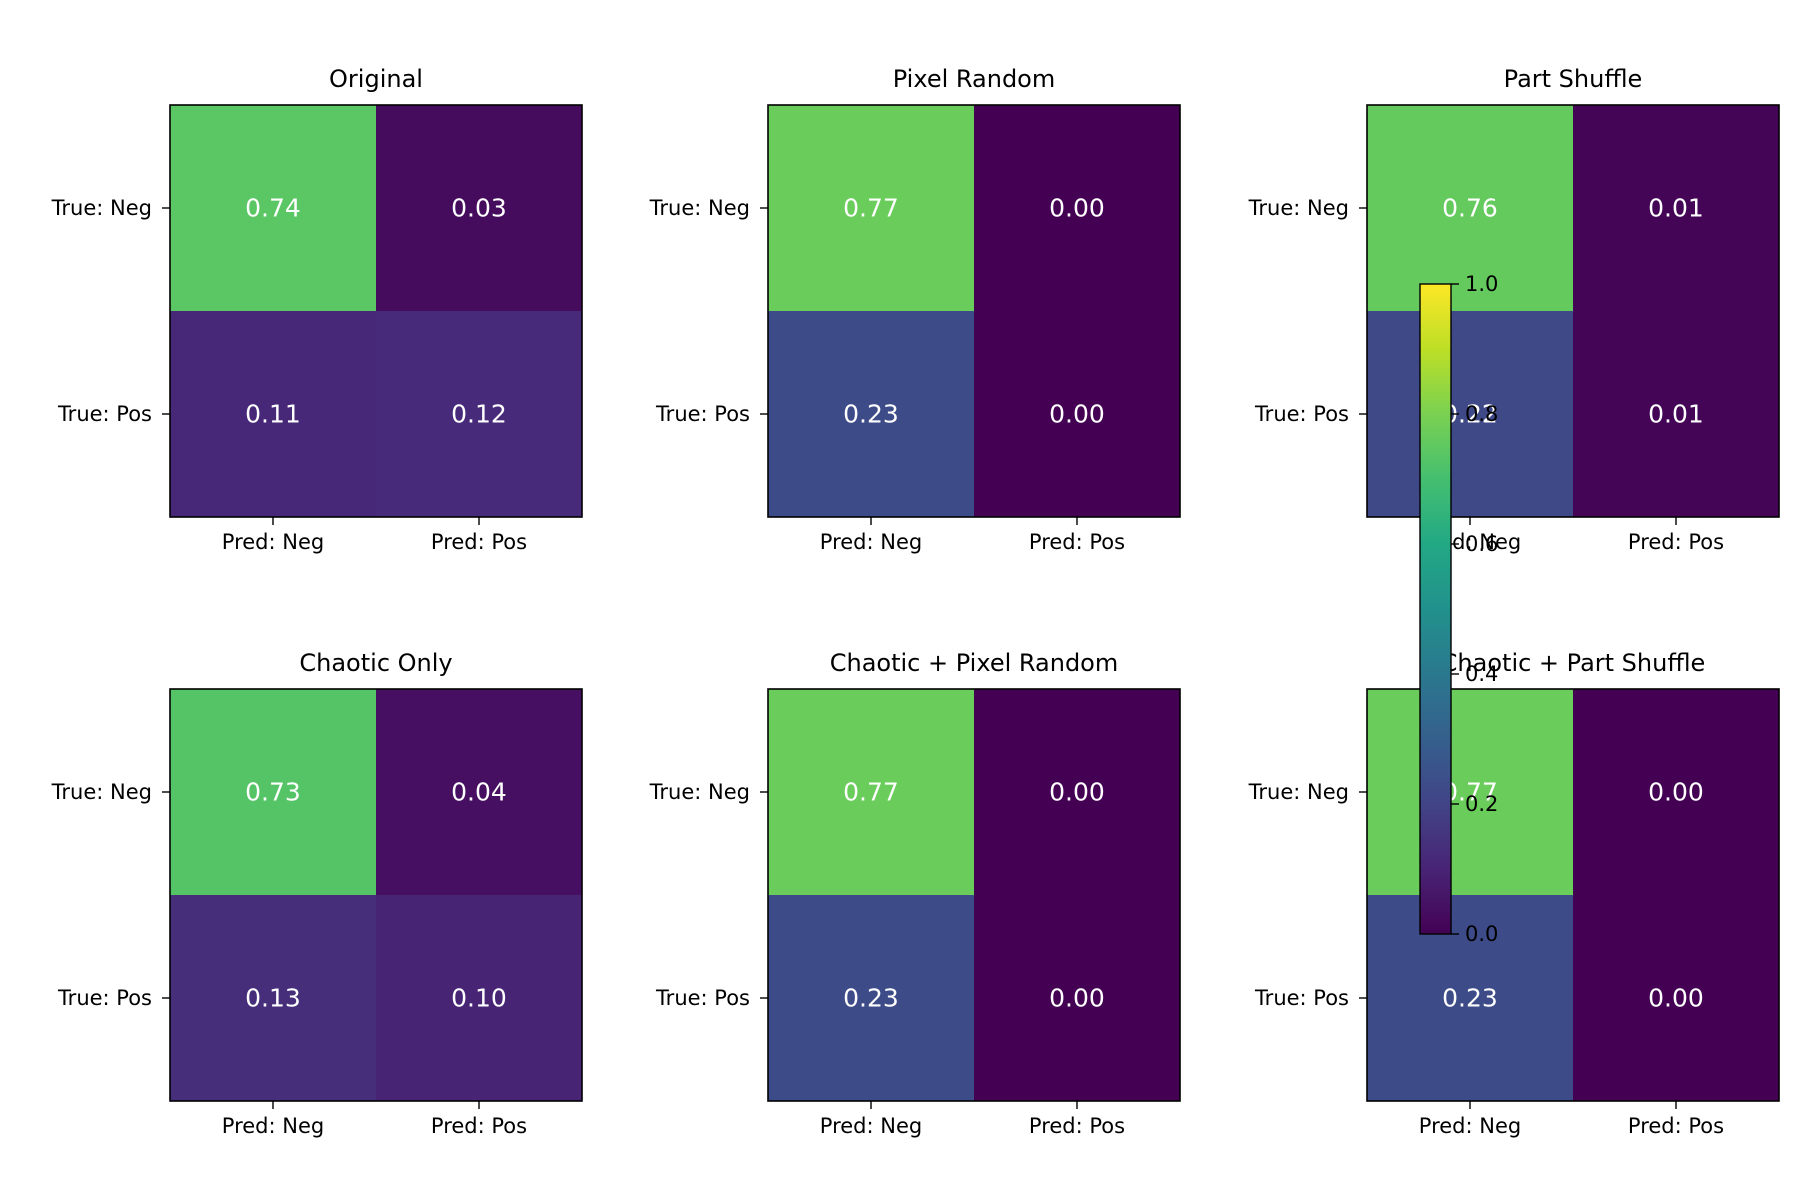  What do you see at coordinates (1458, 609) in the screenshot?
I see `colorbar: 0.0 0.2 0.4 0.6 0.8 1.0` at bounding box center [1458, 609].